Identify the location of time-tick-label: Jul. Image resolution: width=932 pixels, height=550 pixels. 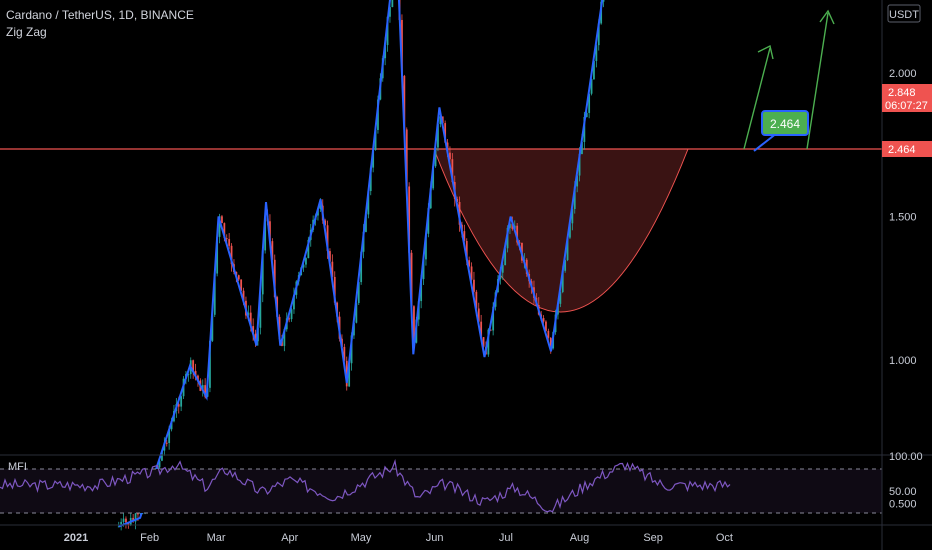
(506, 538).